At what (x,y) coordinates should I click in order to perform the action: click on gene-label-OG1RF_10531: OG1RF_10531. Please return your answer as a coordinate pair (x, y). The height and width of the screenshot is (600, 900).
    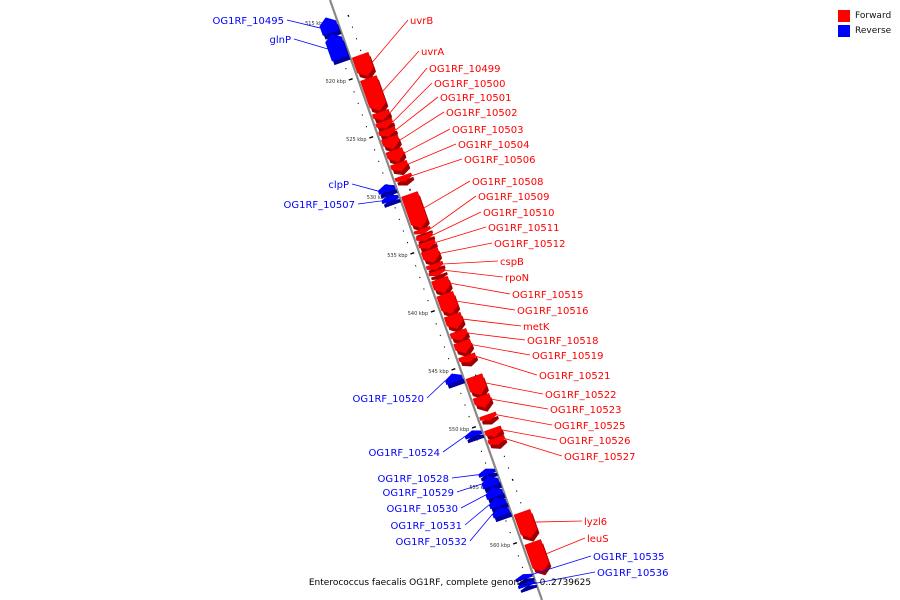
    Looking at the image, I should click on (427, 526).